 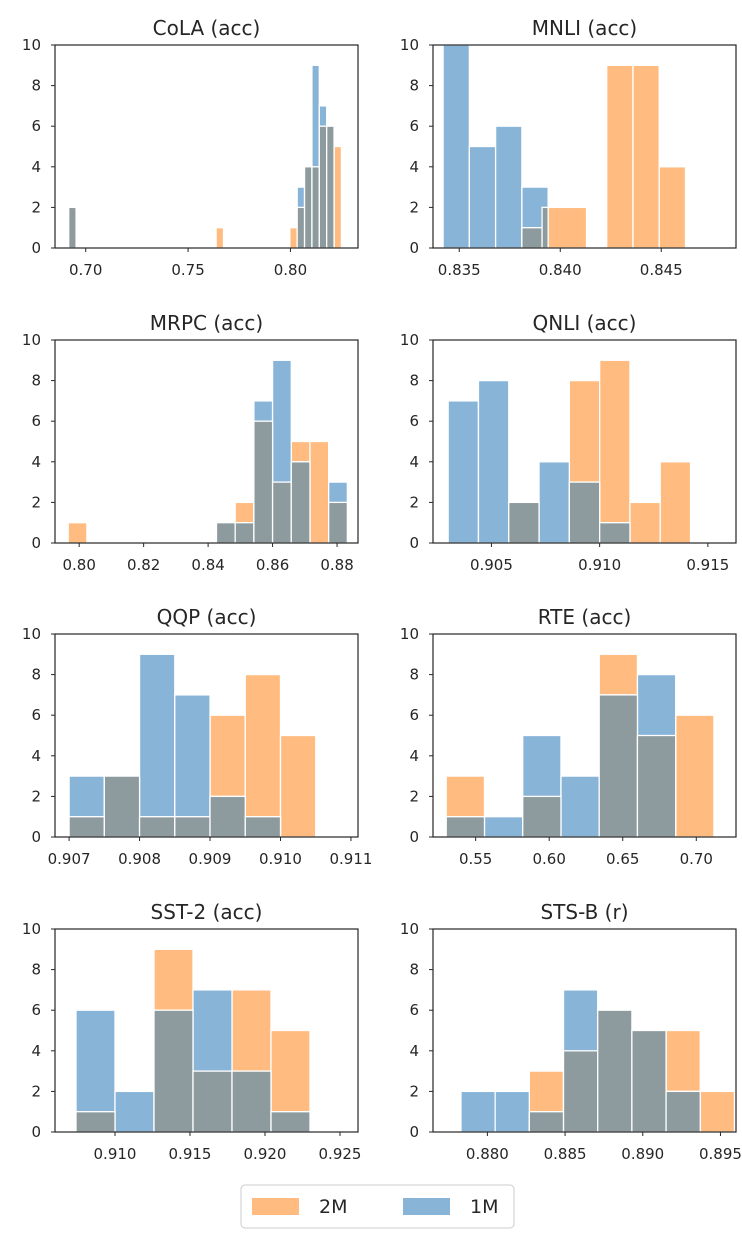 What do you see at coordinates (85, 270) in the screenshot?
I see `x-tick-label: 0.70` at bounding box center [85, 270].